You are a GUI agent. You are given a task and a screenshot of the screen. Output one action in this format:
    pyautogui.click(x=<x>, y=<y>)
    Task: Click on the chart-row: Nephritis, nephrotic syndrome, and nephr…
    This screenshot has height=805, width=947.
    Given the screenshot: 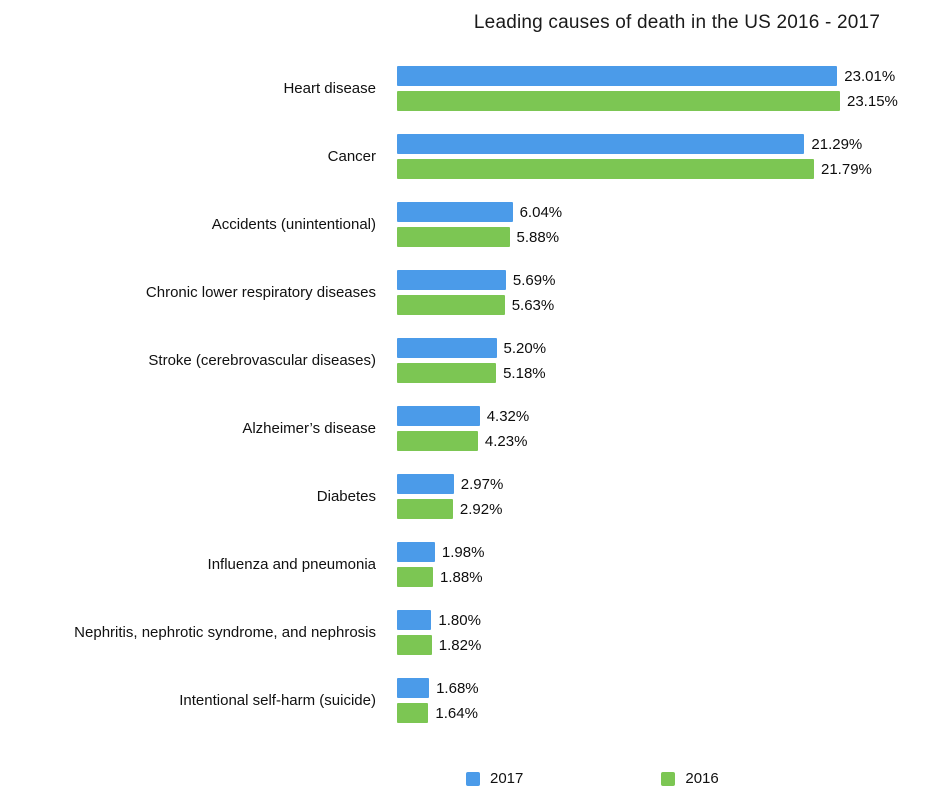 What is the action you would take?
    pyautogui.click(x=449, y=632)
    